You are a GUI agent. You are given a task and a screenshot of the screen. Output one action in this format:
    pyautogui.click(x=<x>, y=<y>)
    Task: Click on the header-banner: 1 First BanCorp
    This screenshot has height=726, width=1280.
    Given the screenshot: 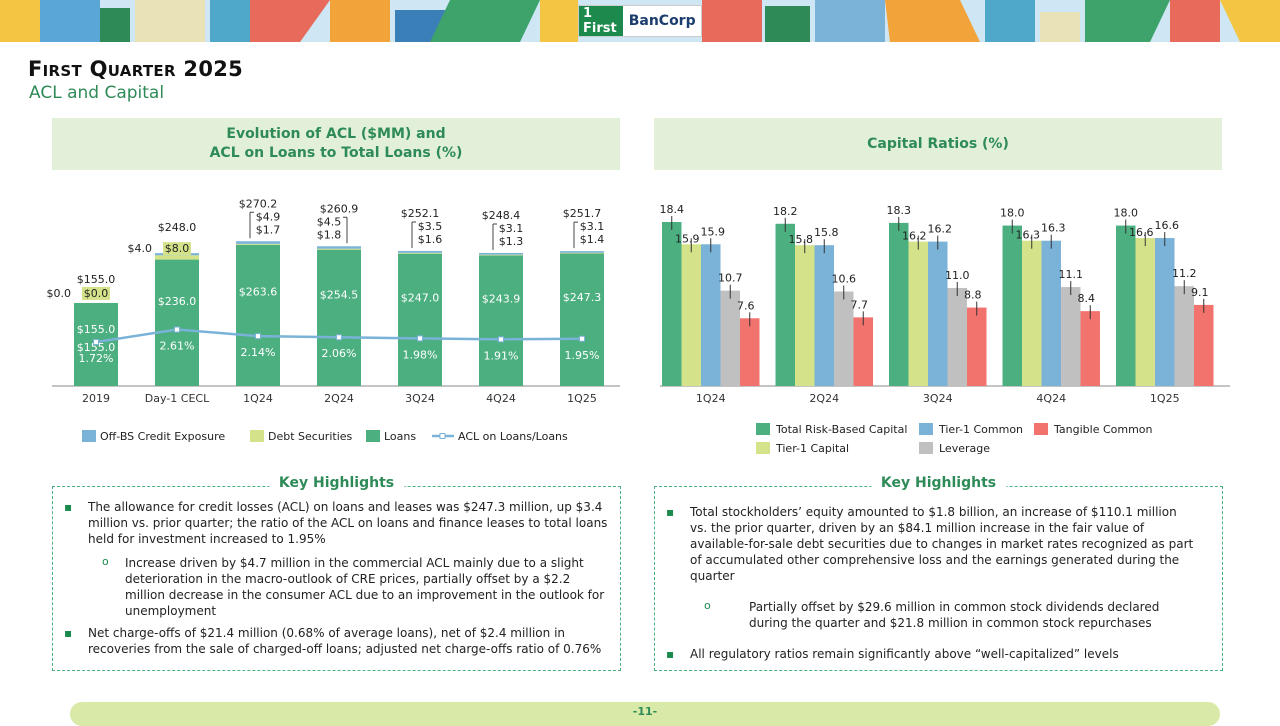 What is the action you would take?
    pyautogui.click(x=640, y=21)
    